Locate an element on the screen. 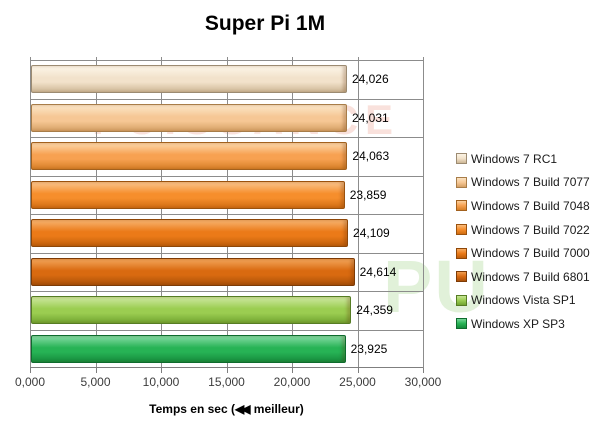 This screenshot has height=437, width=607. bar-row: 24,109 is located at coordinates (226, 233).